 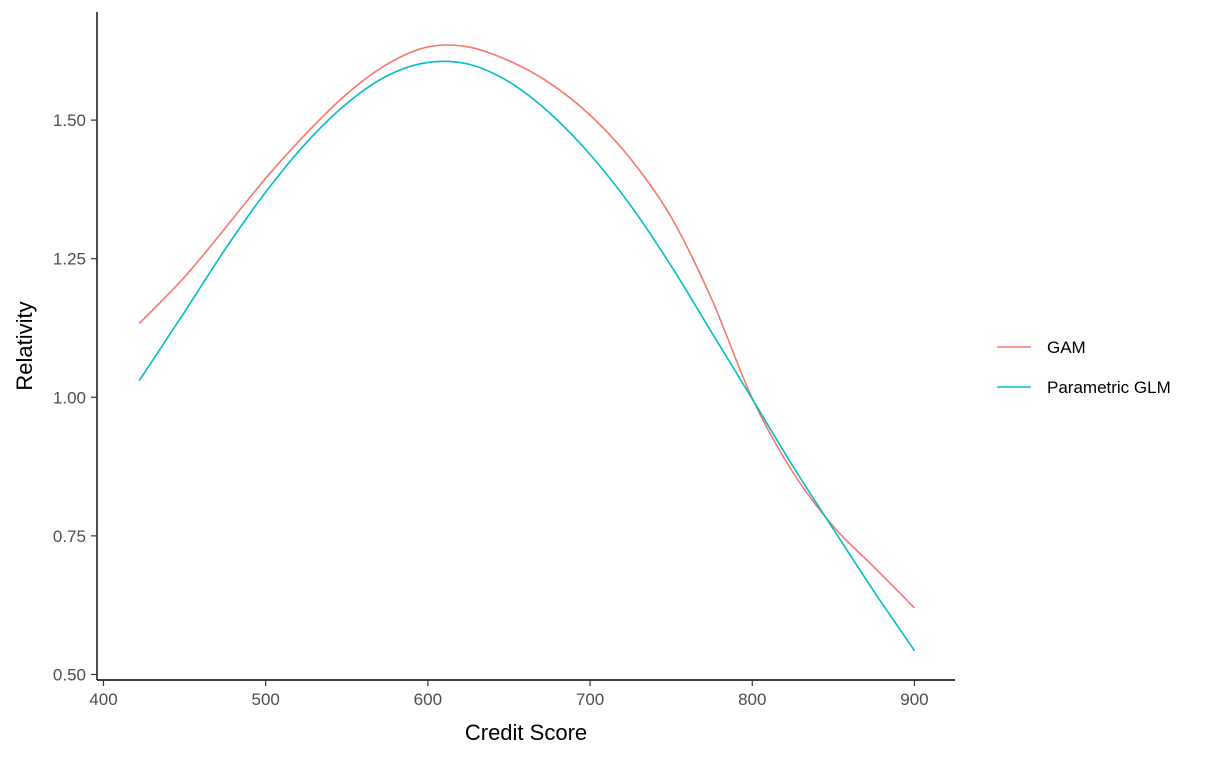 What do you see at coordinates (265, 699) in the screenshot?
I see `x-tick-label: 500` at bounding box center [265, 699].